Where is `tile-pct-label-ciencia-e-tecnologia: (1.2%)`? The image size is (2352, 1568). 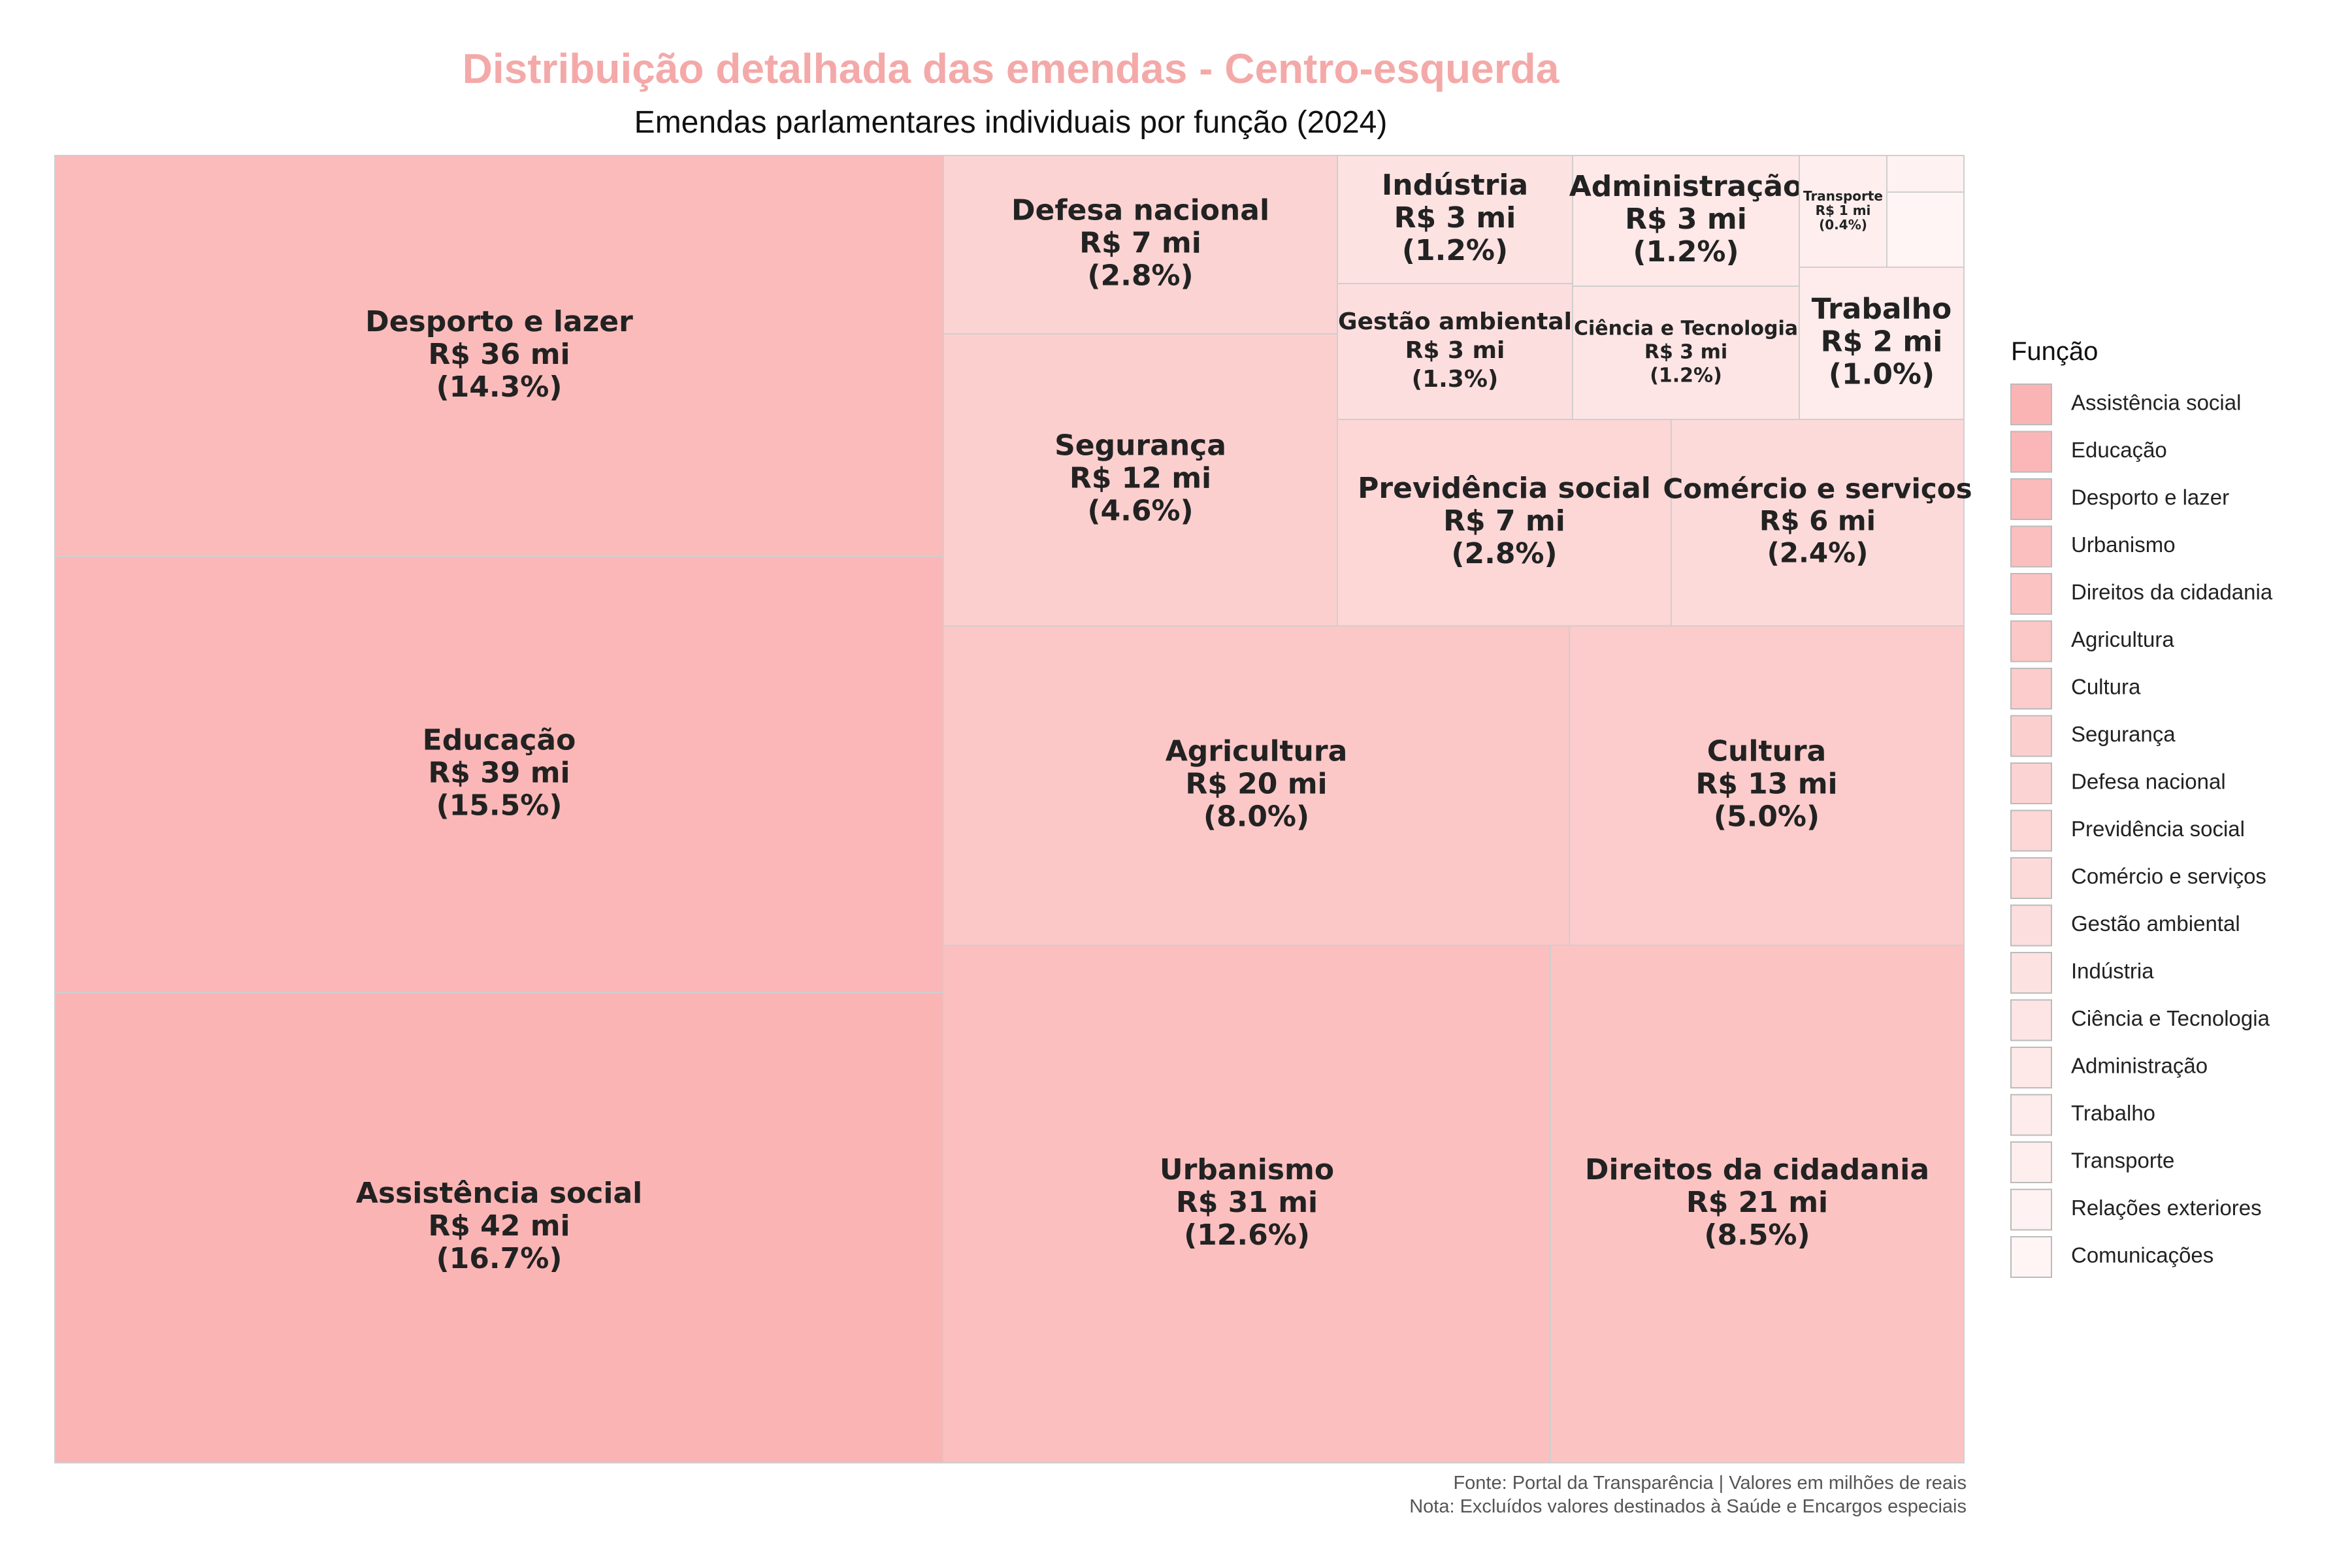 tile-pct-label-ciencia-e-tecnologia: (1.2%) is located at coordinates (1686, 376).